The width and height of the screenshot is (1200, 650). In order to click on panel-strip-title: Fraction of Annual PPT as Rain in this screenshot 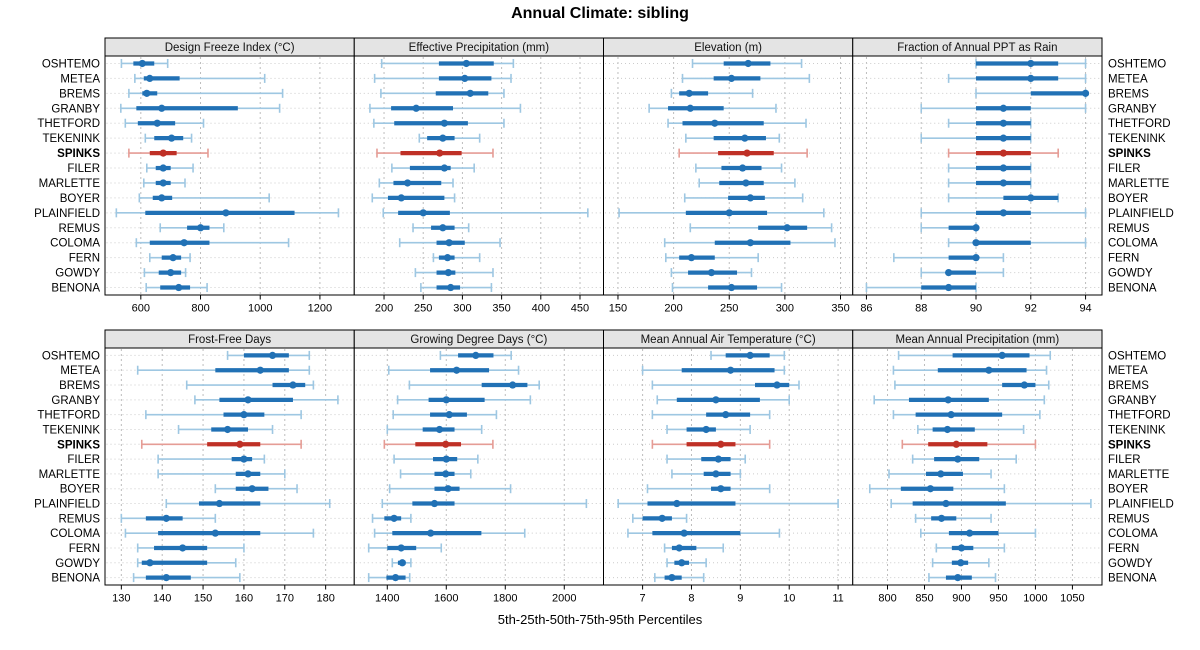, I will do `click(977, 48)`.